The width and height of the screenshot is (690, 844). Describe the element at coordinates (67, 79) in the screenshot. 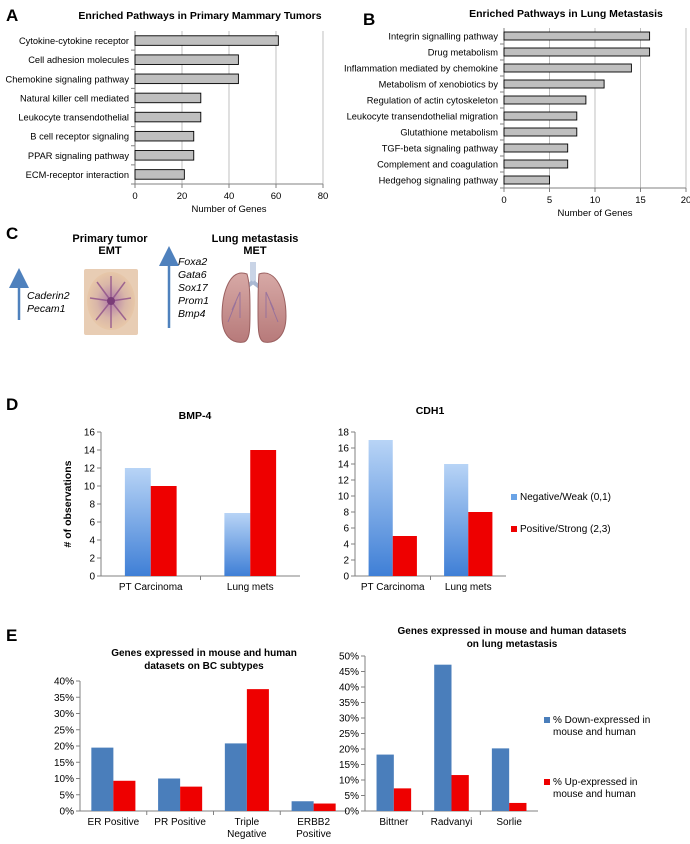

I see `category-label: Chemokine signaling pathway` at that location.